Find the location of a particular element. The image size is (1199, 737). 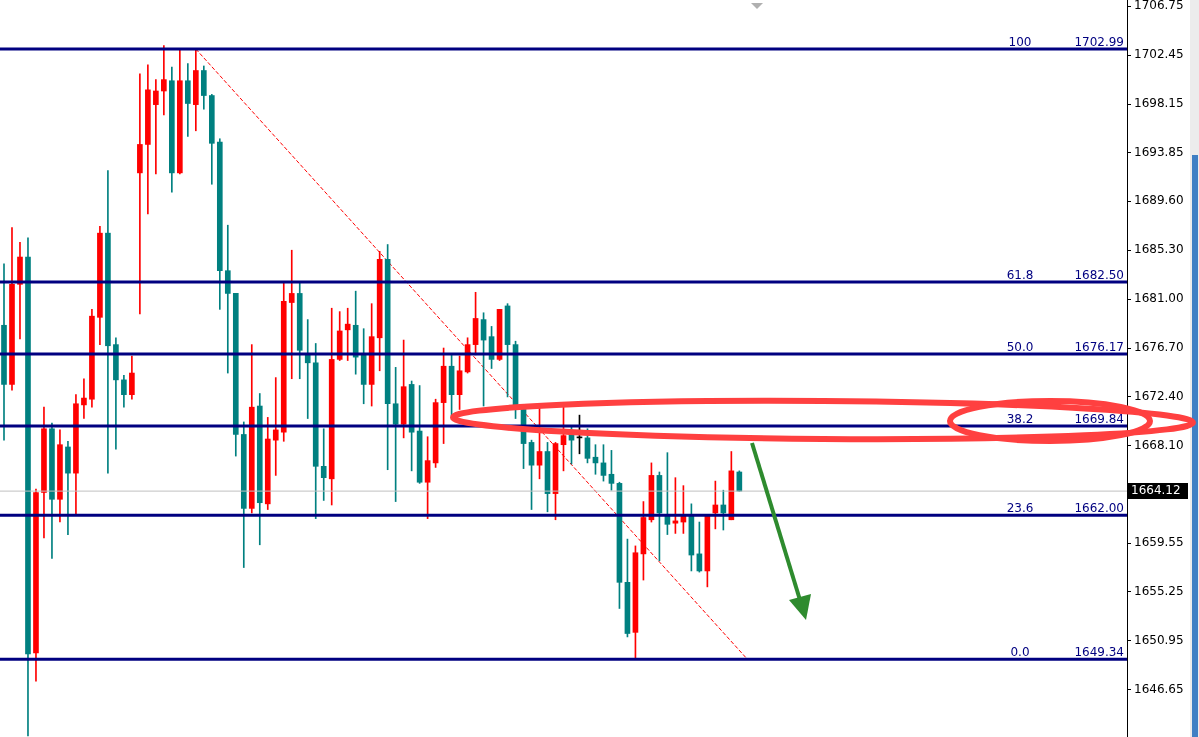

y-tick-label: 1655.25 is located at coordinates (1159, 591).